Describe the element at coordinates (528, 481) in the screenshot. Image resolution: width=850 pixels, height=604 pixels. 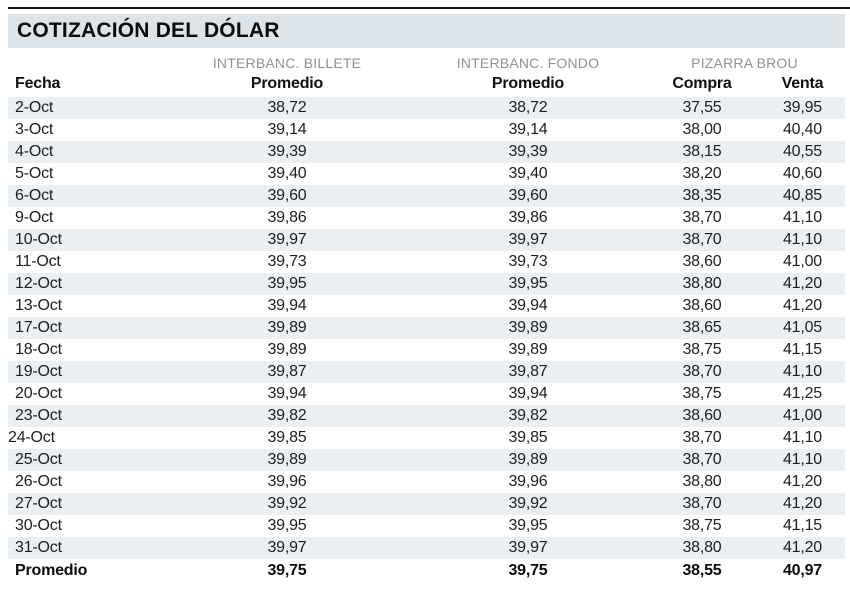
I see `fondo-promedio-cell: 39,96` at that location.